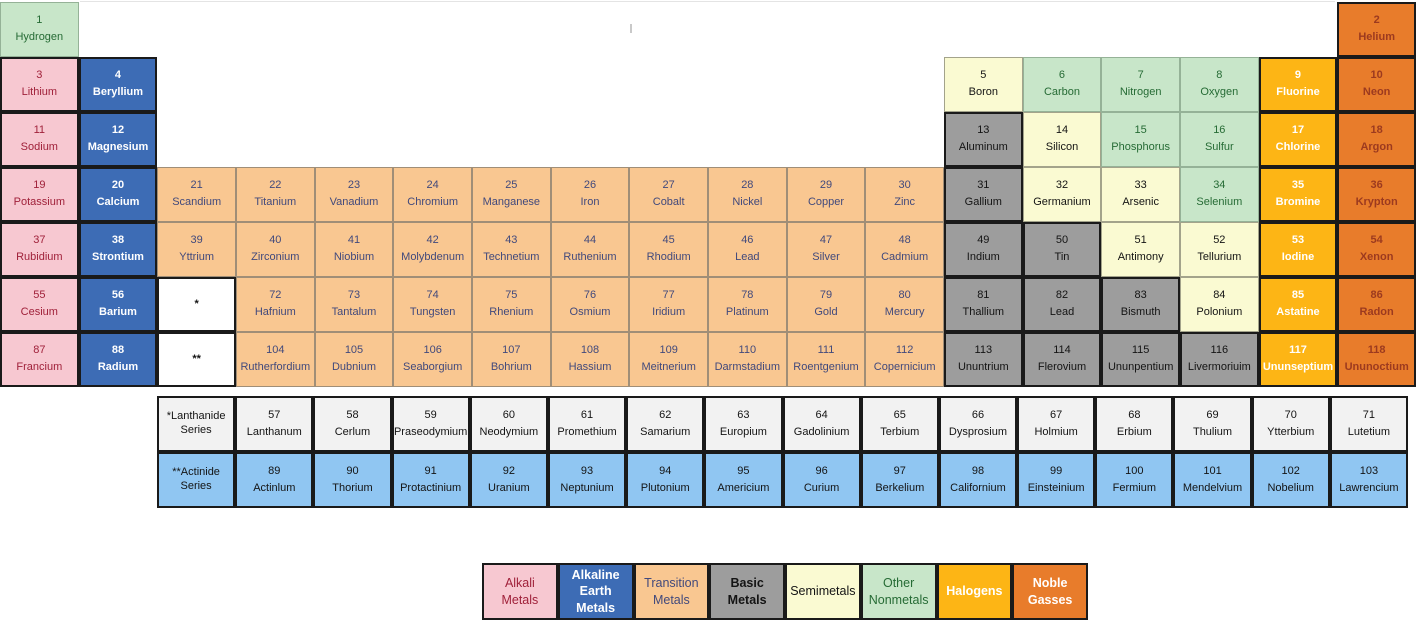 The height and width of the screenshot is (621, 1416). I want to click on element-cell-cerlum: 58 Cerlum, so click(352, 424).